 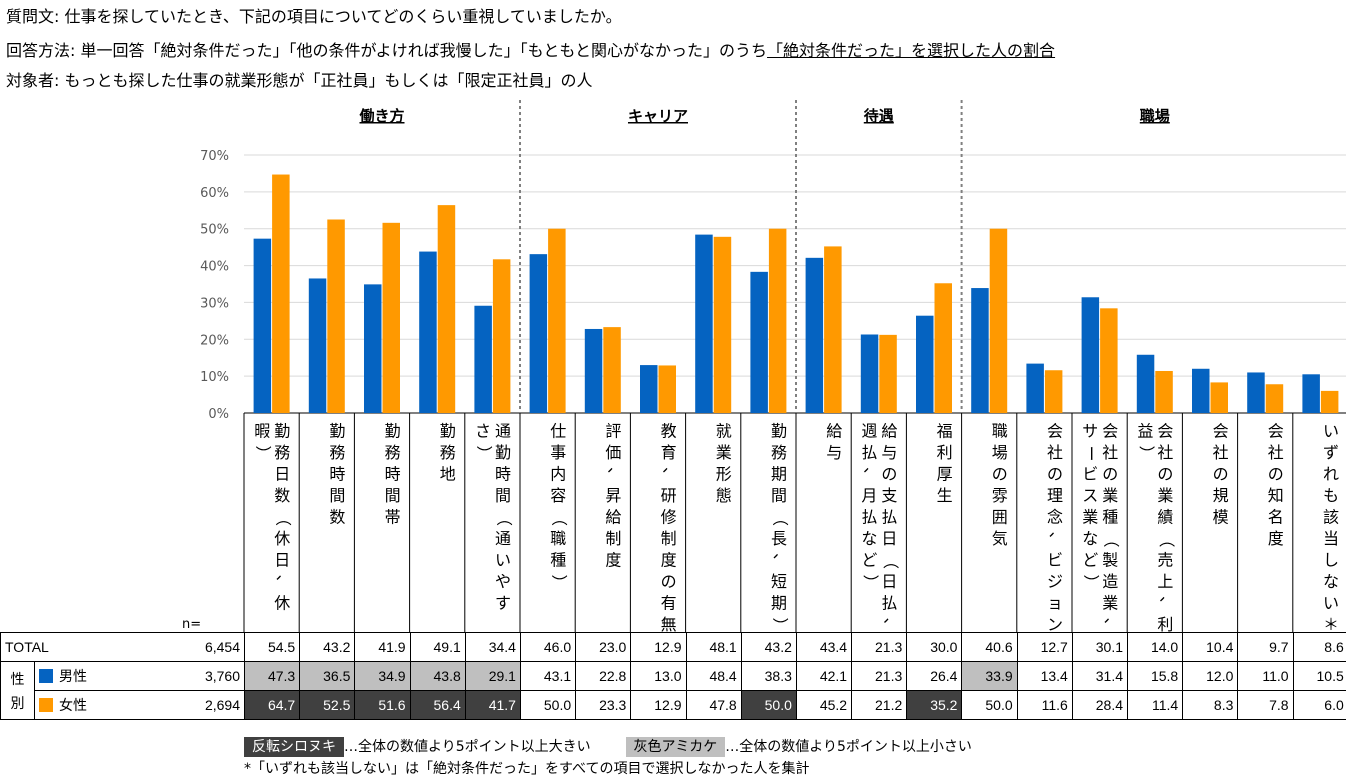 What do you see at coordinates (1331, 560) in the screenshot?
I see `category-label-char: し` at bounding box center [1331, 560].